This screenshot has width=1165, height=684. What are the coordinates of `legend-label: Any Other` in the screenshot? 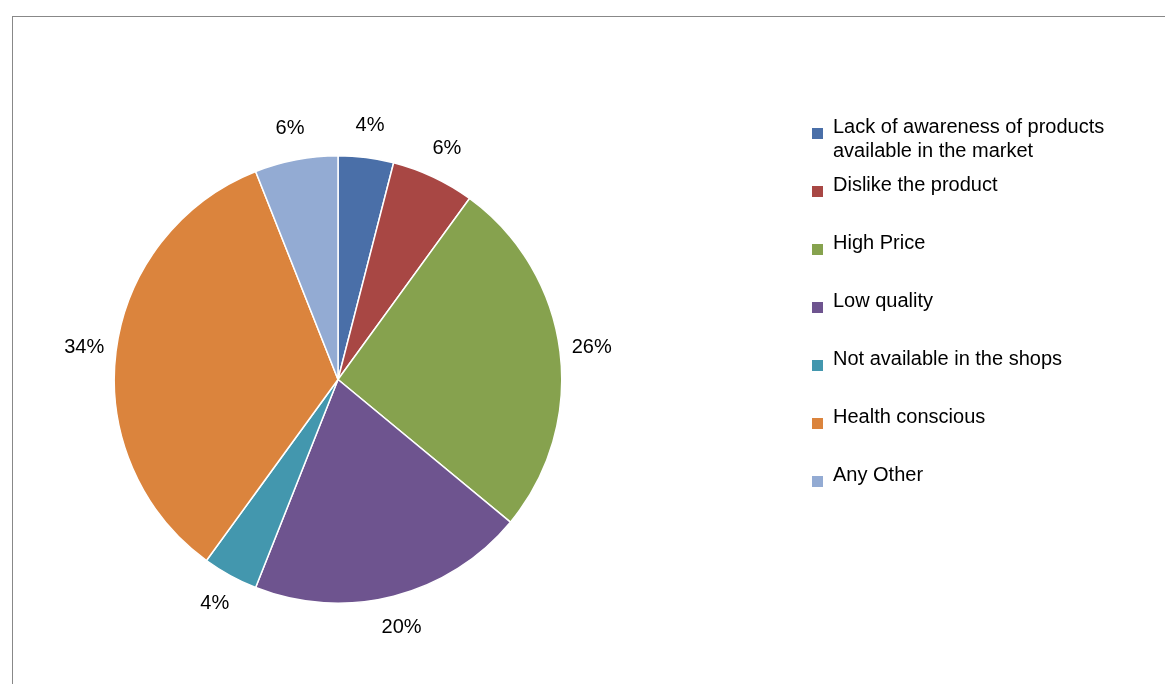 It's located at (878, 474).